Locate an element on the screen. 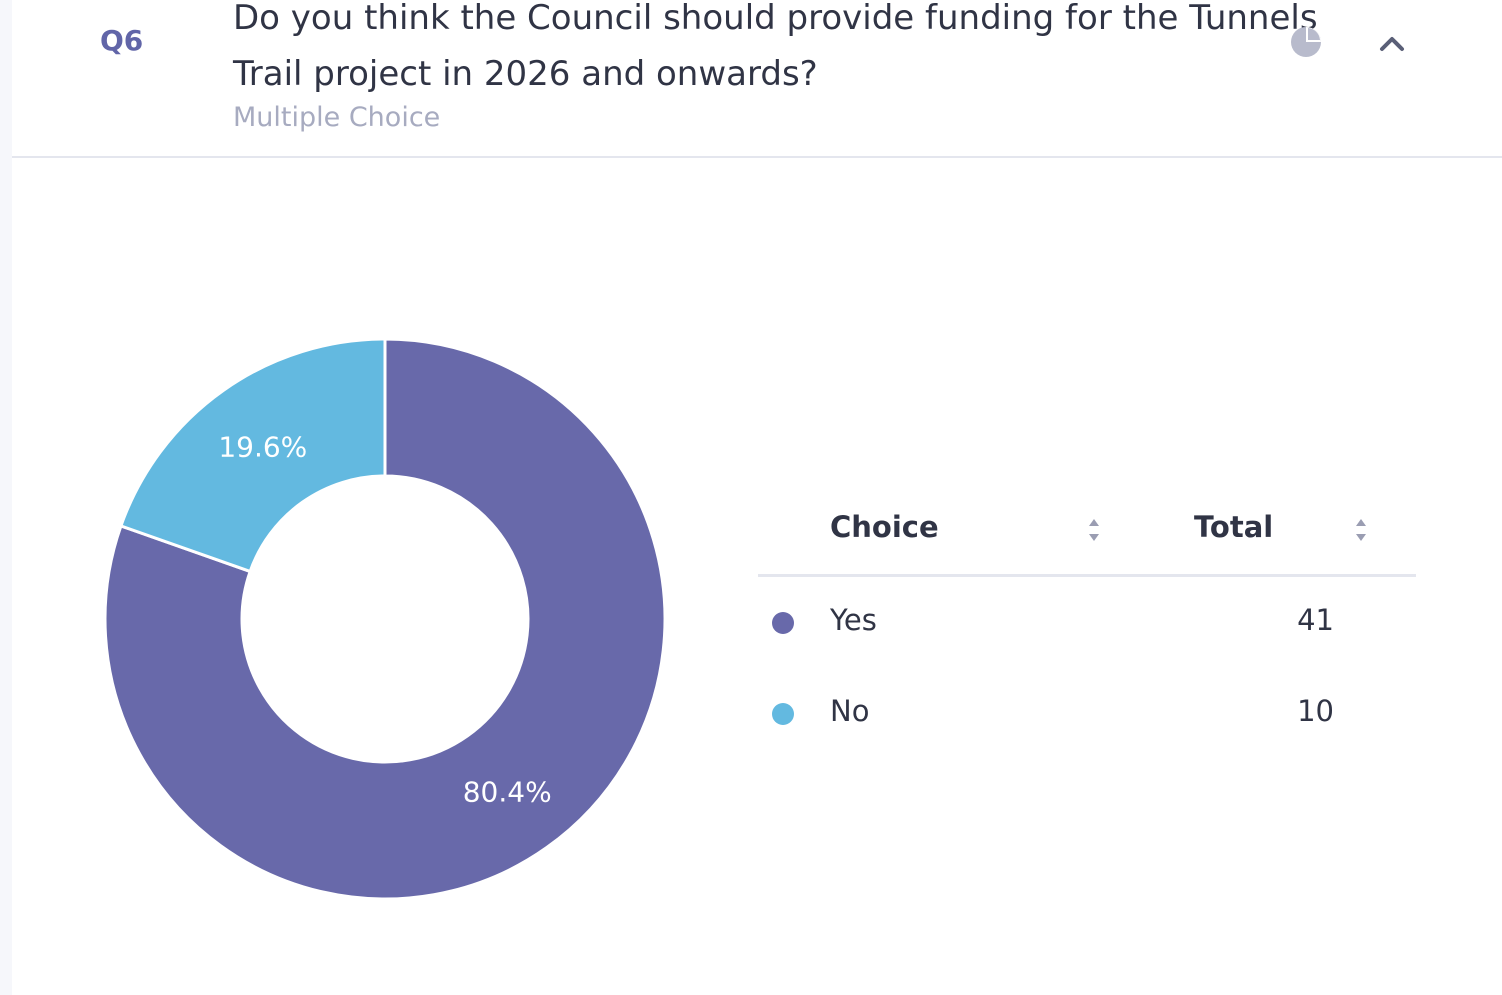  slice-label-yes: 80.4% is located at coordinates (507, 792).